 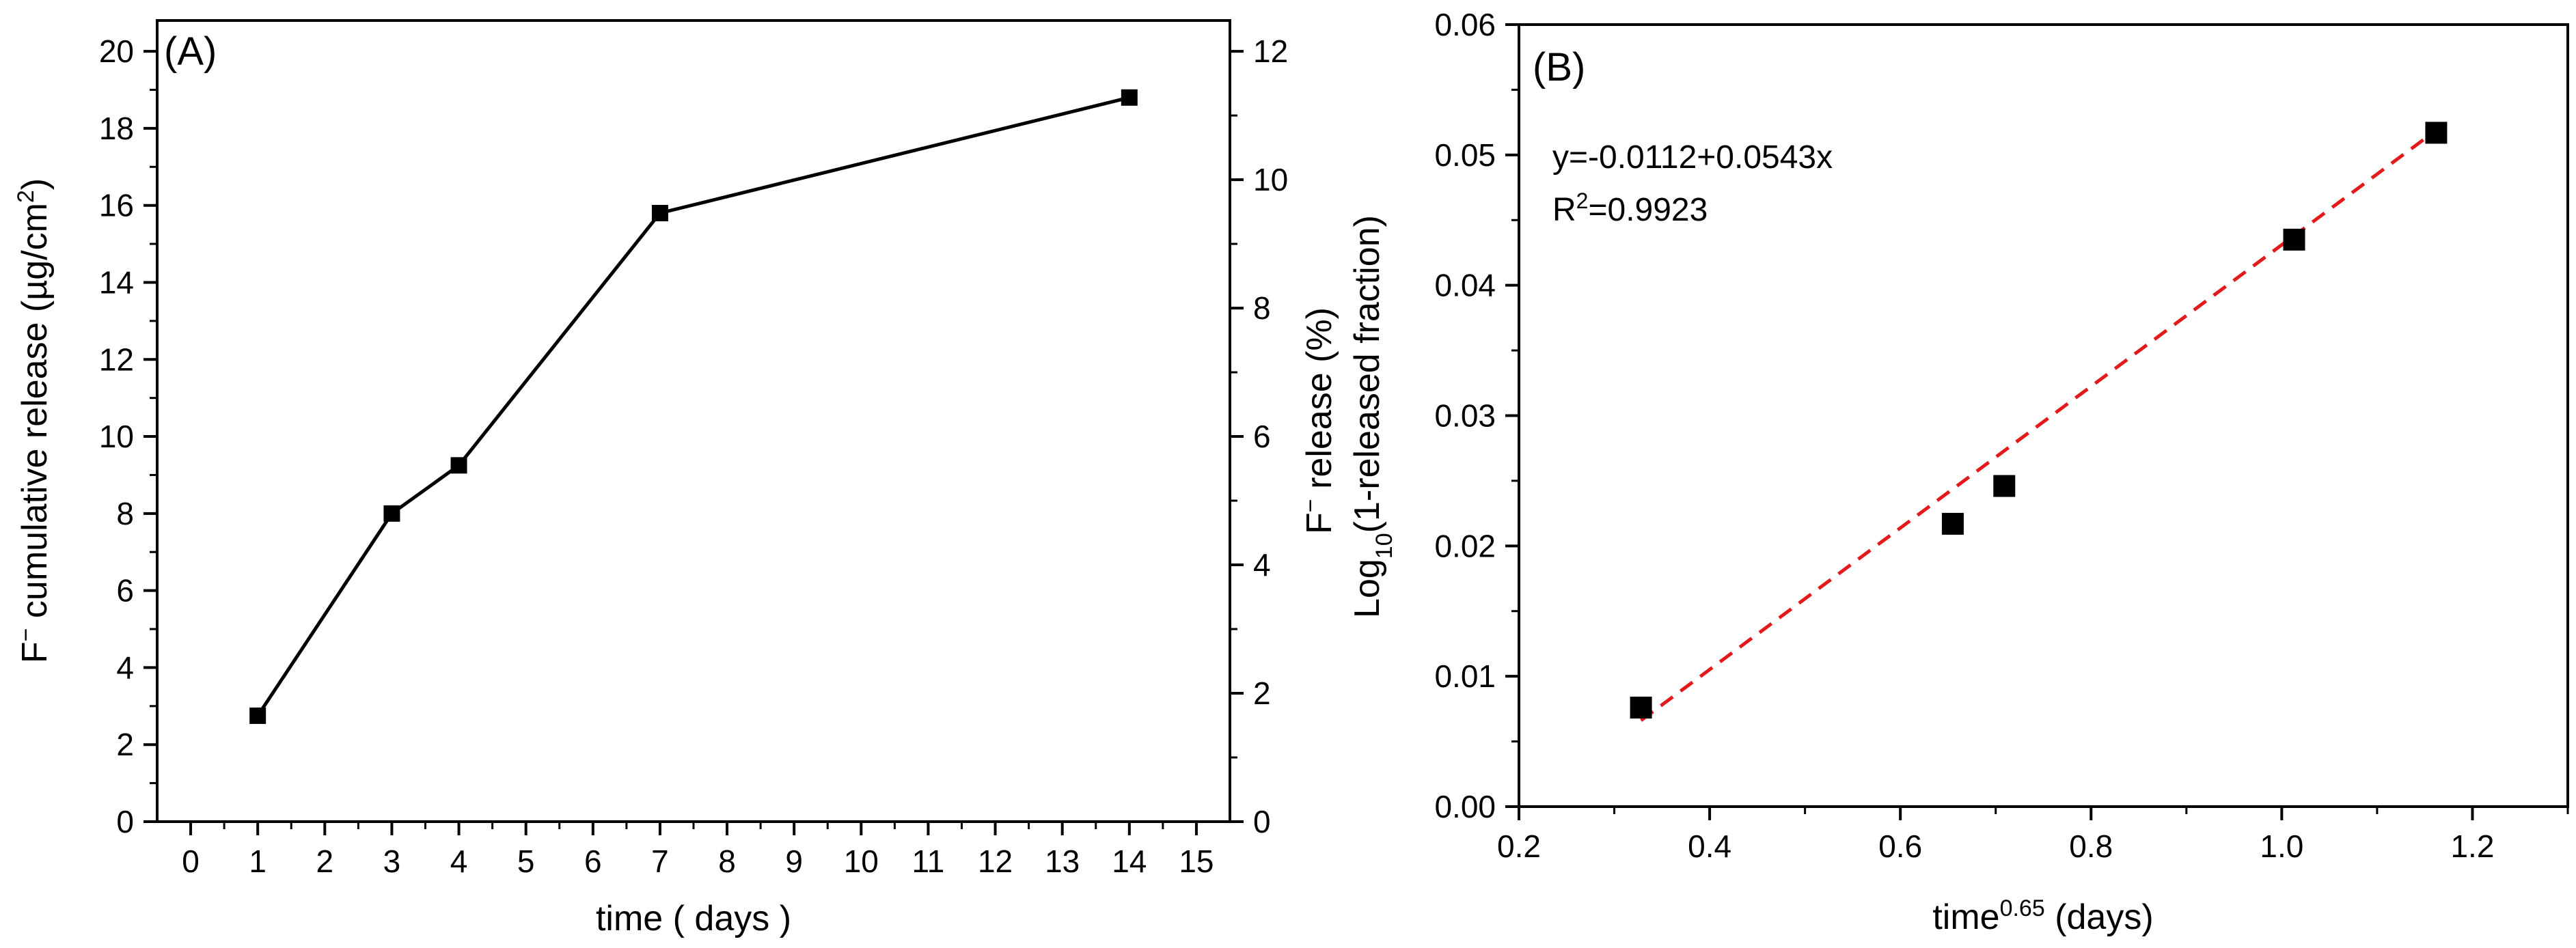 What do you see at coordinates (459, 862) in the screenshot?
I see `x-tick-label: 4` at bounding box center [459, 862].